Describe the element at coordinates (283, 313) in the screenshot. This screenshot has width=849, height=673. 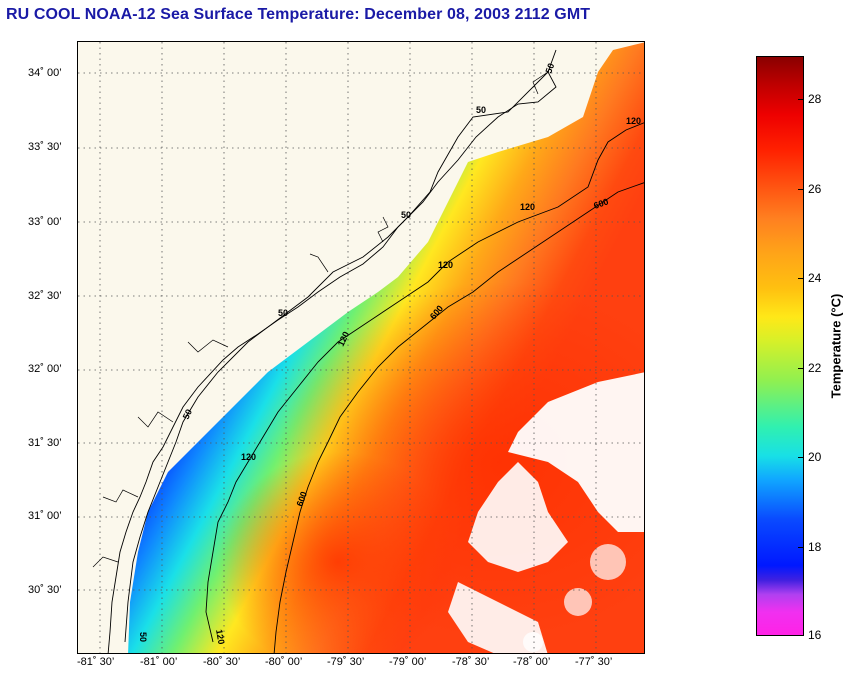
I see `contour-label-50-d: 50` at that location.